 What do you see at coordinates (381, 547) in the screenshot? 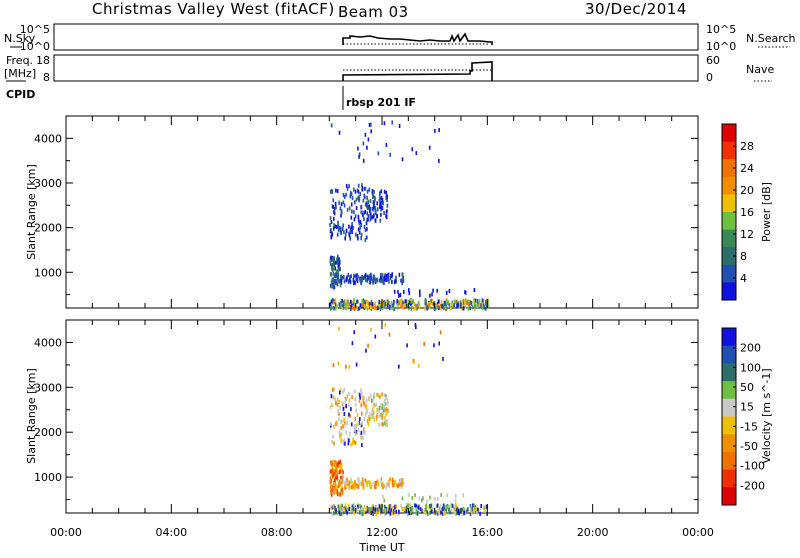
I see `time-xlabel: Time UT` at bounding box center [381, 547].